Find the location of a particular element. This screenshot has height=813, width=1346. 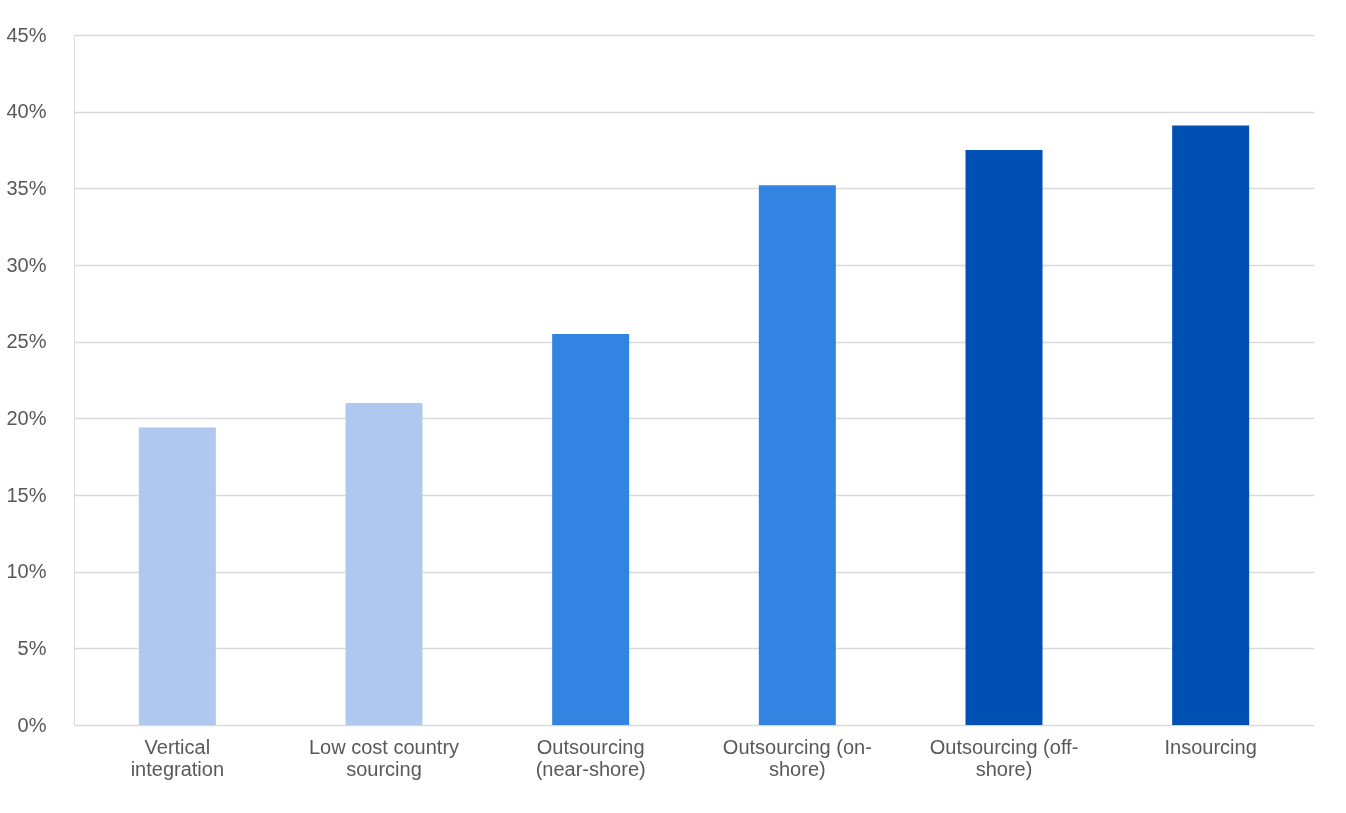

x-tick-label: Outsourcing (near-shore) is located at coordinates (590, 757).